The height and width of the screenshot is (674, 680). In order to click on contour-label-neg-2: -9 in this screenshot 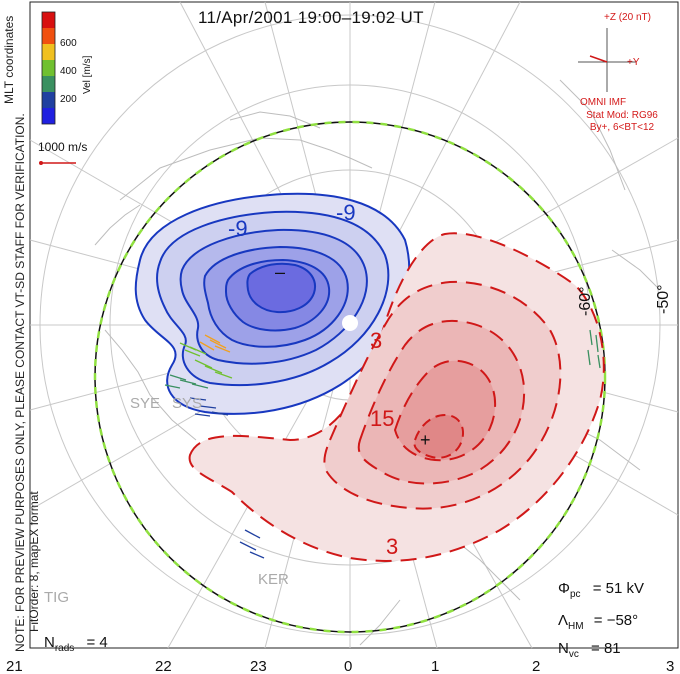, I will do `click(346, 212)`.